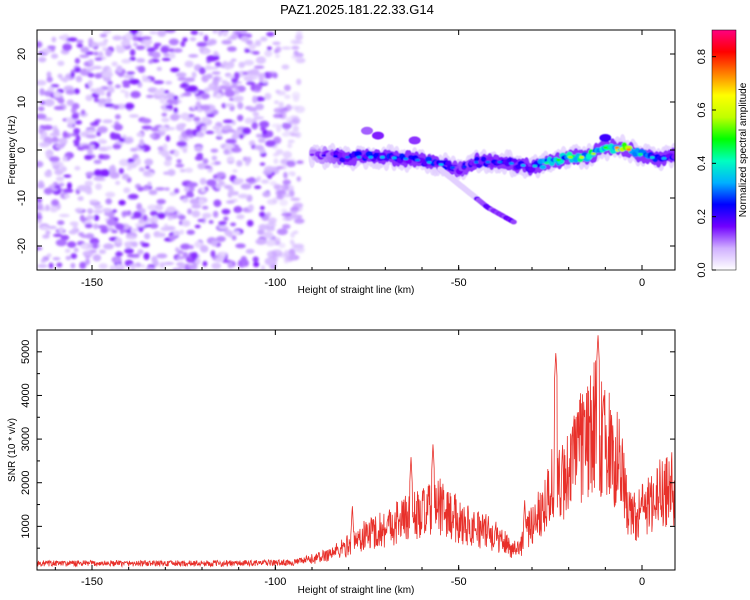 The image size is (750, 600). Describe the element at coordinates (702, 216) in the screenshot. I see `colorbar-tick-label: 0.2` at that location.